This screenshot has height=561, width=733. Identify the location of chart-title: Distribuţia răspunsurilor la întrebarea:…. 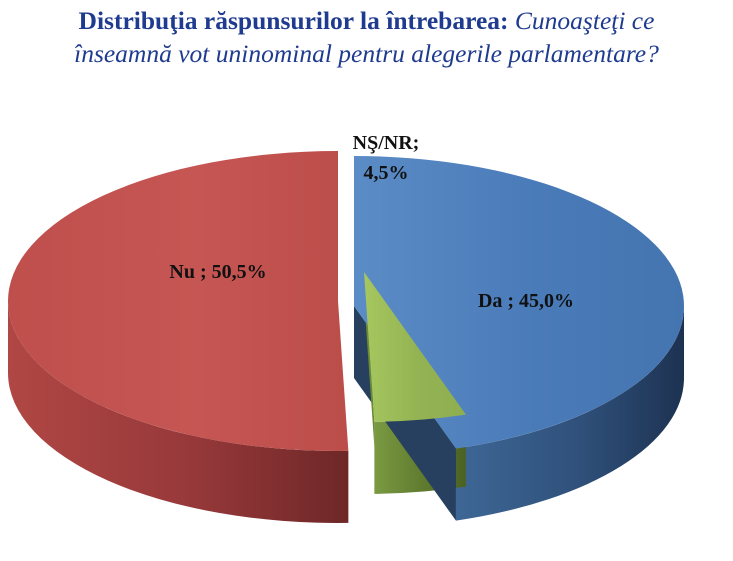
(366, 37).